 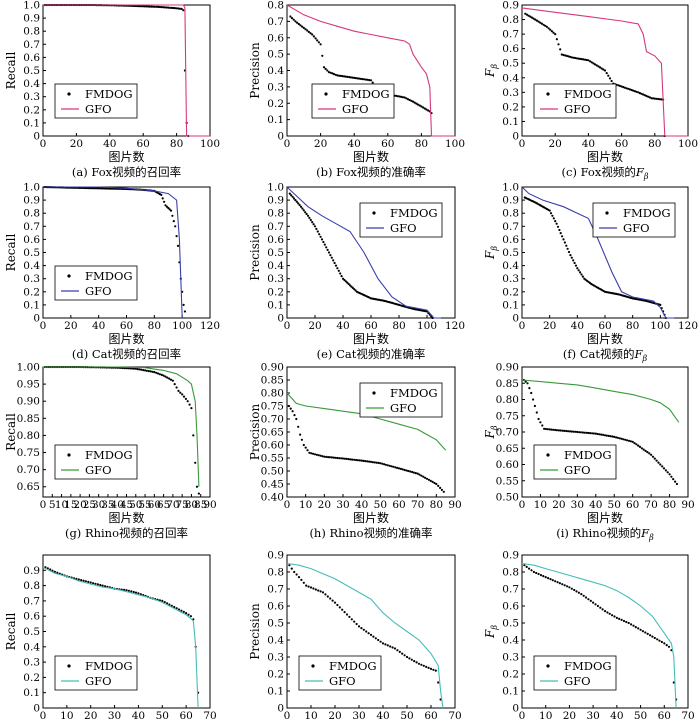 What do you see at coordinates (31, 188) in the screenshot?
I see `y-tick-label: 1.0` at bounding box center [31, 188].